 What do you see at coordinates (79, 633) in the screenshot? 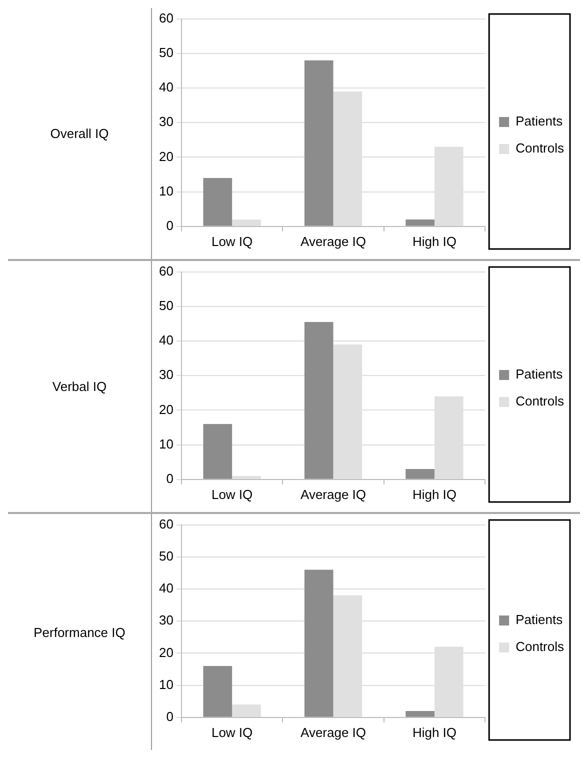
I see `text: Performance IQ` at bounding box center [79, 633].